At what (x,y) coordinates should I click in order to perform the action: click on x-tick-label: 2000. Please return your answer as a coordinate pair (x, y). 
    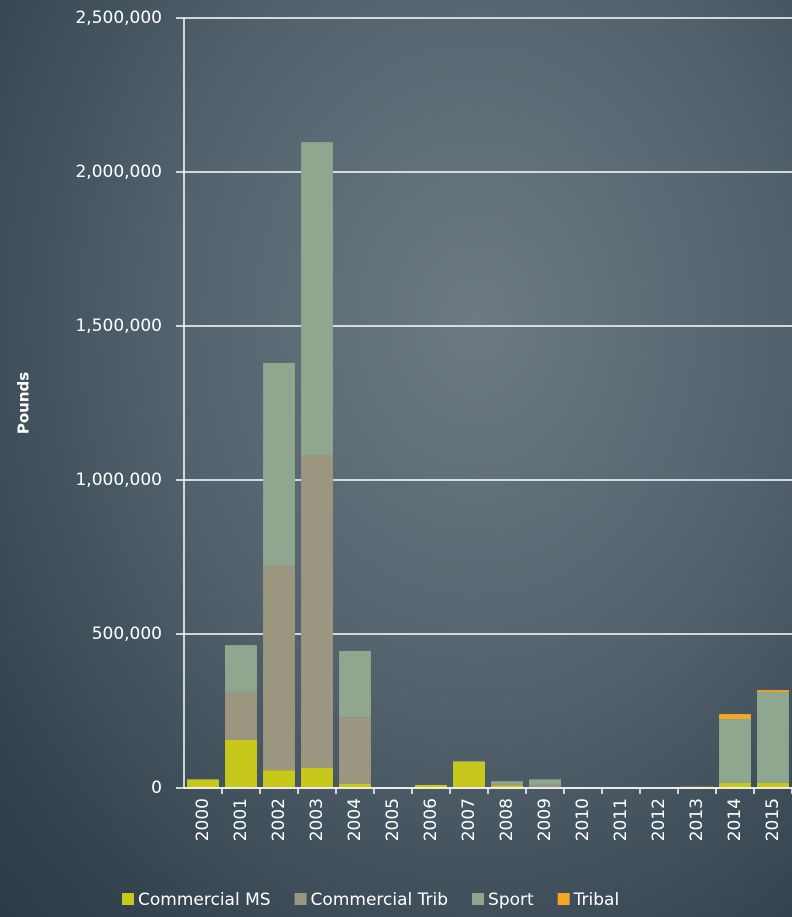
    Looking at the image, I should click on (203, 819).